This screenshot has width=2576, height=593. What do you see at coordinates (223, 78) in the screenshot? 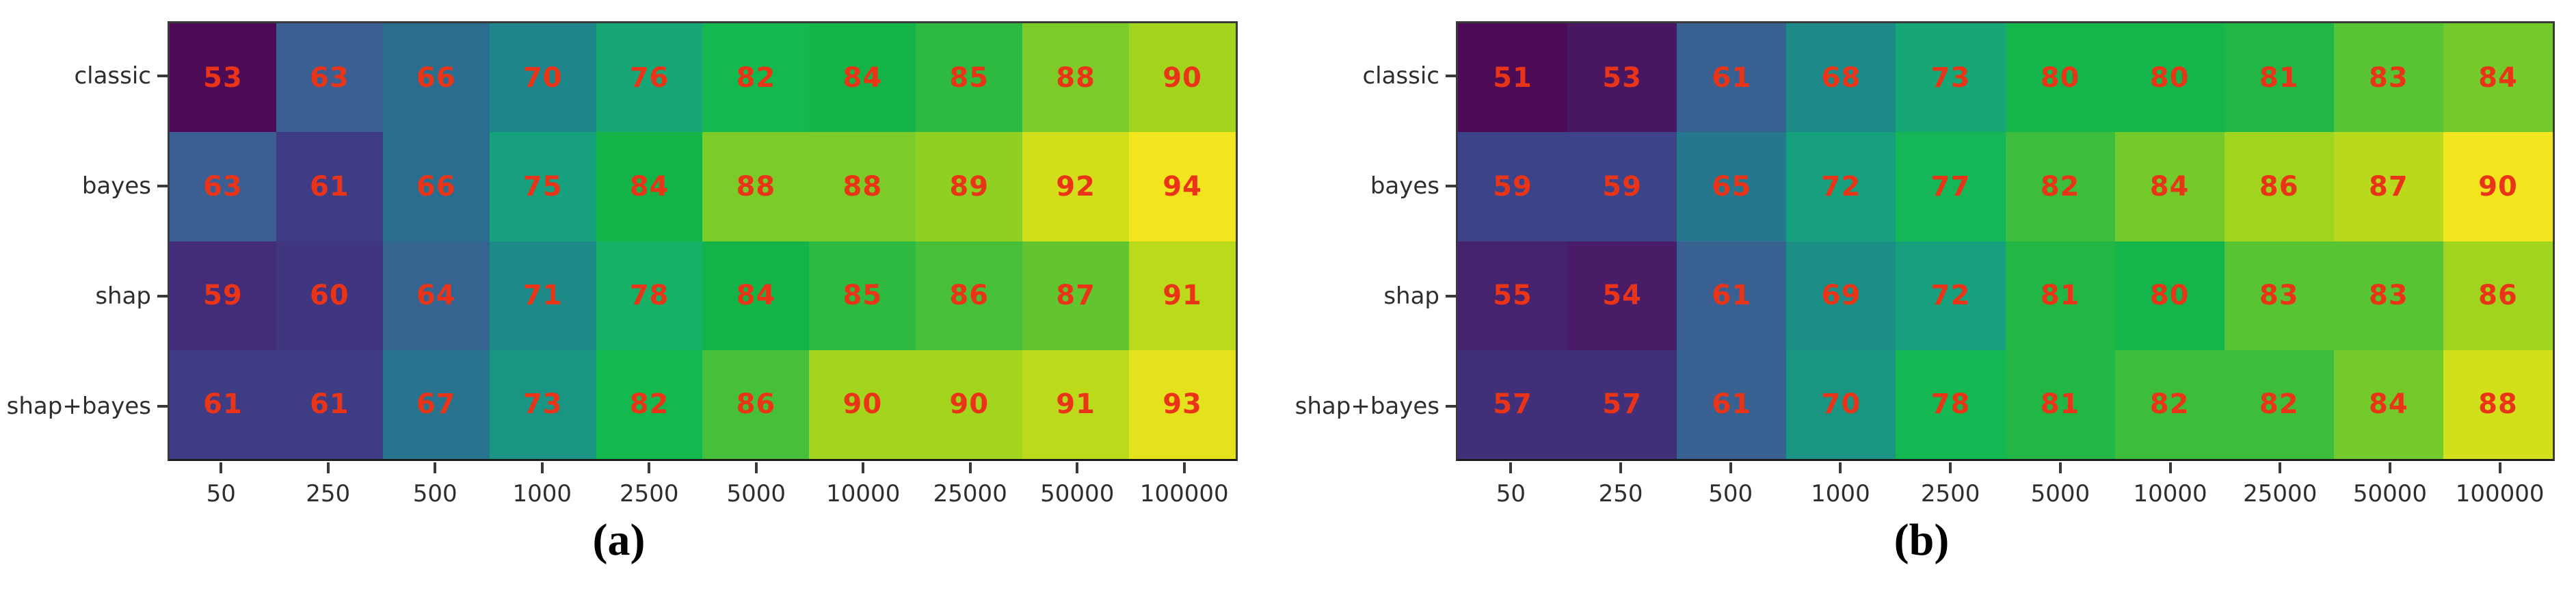
I see `heatmap-cell: 53` at bounding box center [223, 78].